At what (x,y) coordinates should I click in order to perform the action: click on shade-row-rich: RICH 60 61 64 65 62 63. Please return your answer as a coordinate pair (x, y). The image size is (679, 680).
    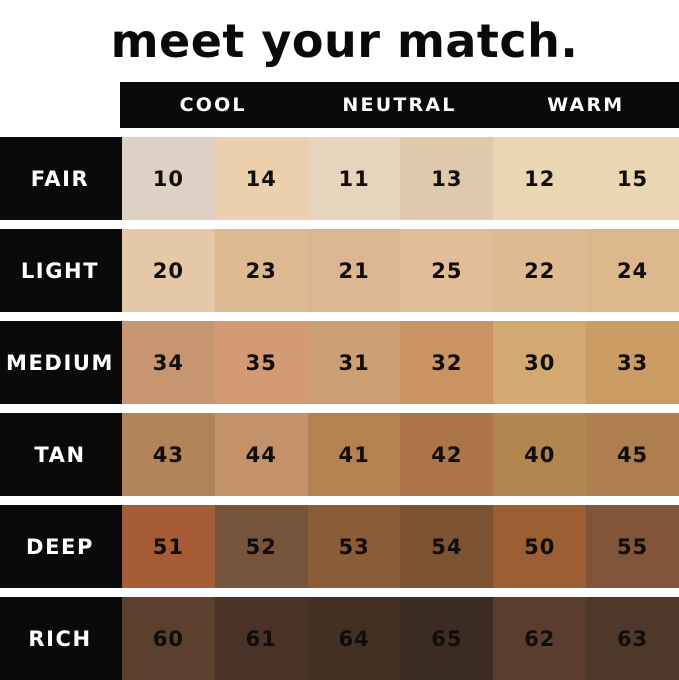
    Looking at the image, I should click on (339, 638).